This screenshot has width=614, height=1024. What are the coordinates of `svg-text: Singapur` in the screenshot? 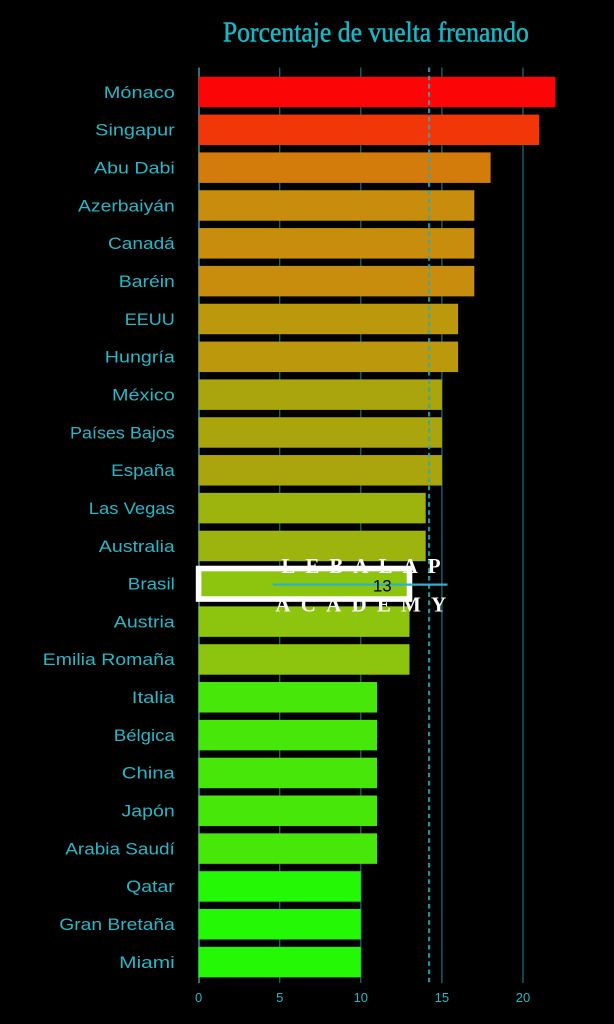 It's located at (135, 130).